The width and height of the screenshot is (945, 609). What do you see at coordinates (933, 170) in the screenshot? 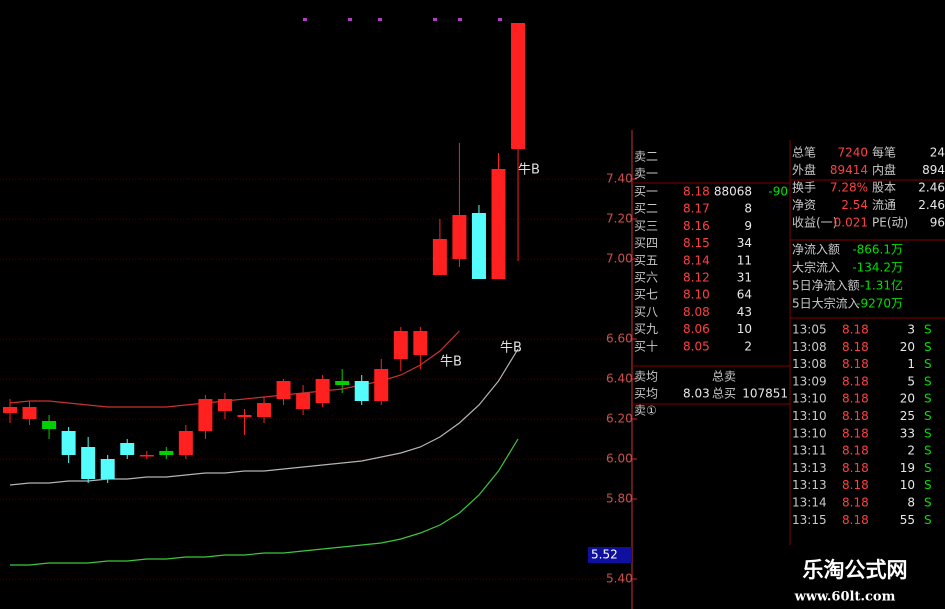
I see `stat-cell: 894` at bounding box center [933, 170].